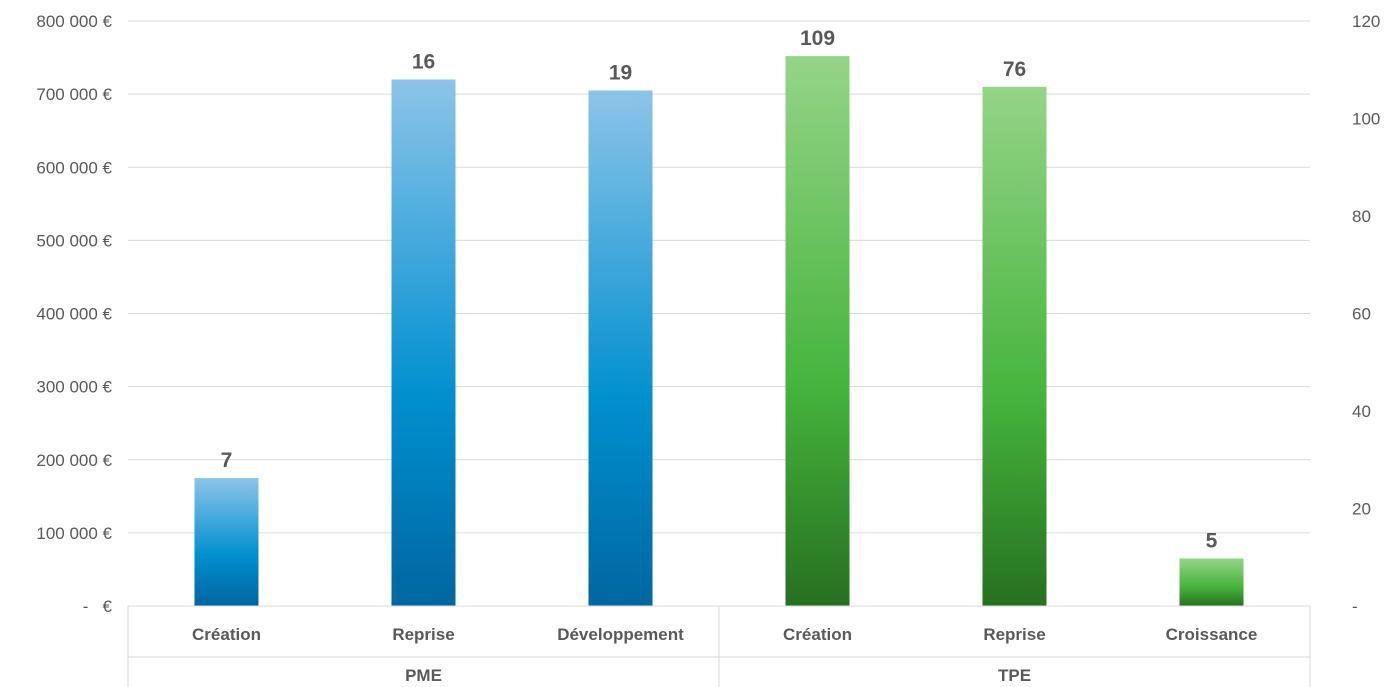  I want to click on y2-tick-label: 40, so click(1361, 411).